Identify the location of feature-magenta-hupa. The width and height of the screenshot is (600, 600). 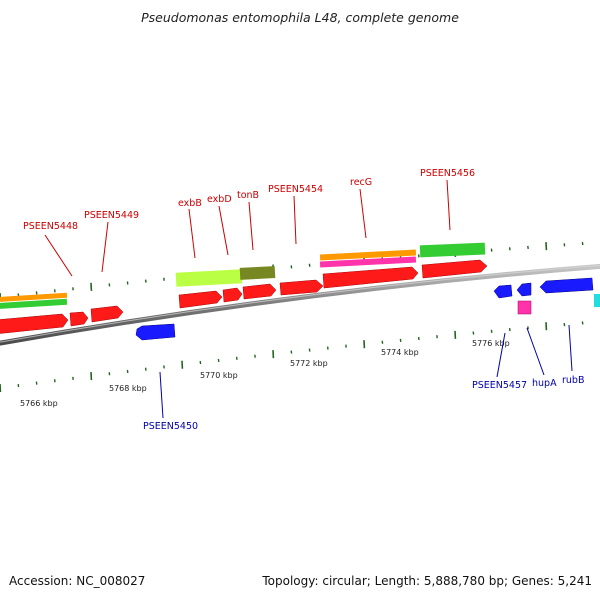
(524, 307).